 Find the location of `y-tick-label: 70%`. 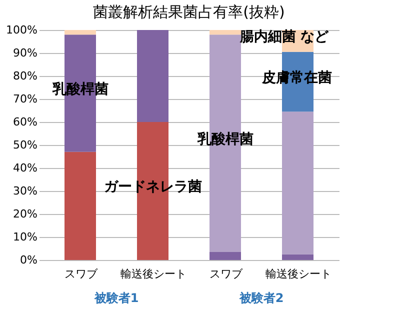

y-tick-label: 70% is located at coordinates (25, 99).